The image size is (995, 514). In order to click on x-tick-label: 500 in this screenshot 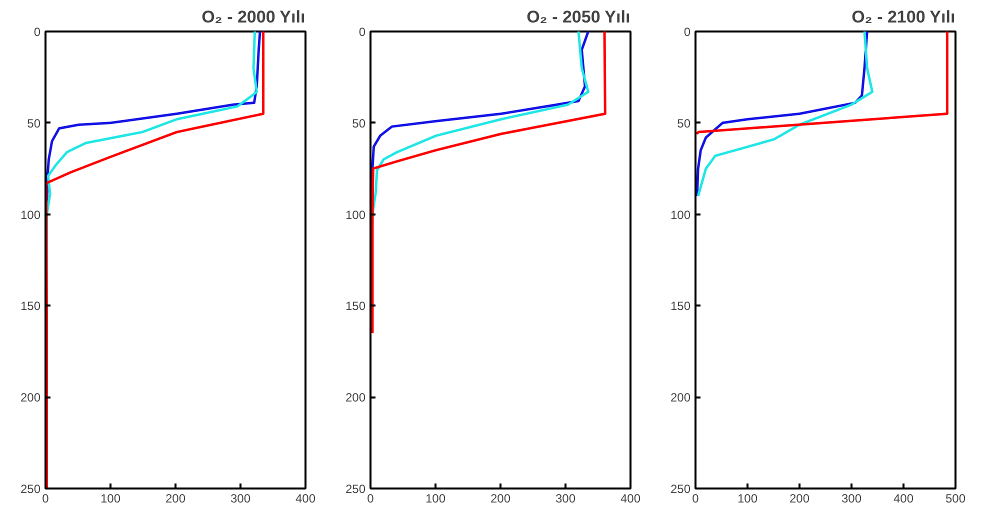, I will do `click(955, 499)`.